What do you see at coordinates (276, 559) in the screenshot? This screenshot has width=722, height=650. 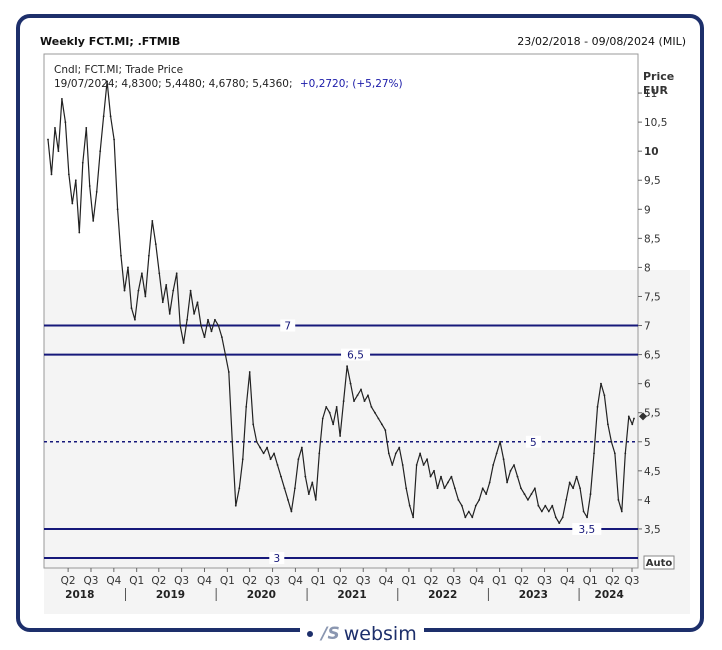 I see `reference-line-label-4: 3` at bounding box center [276, 559].